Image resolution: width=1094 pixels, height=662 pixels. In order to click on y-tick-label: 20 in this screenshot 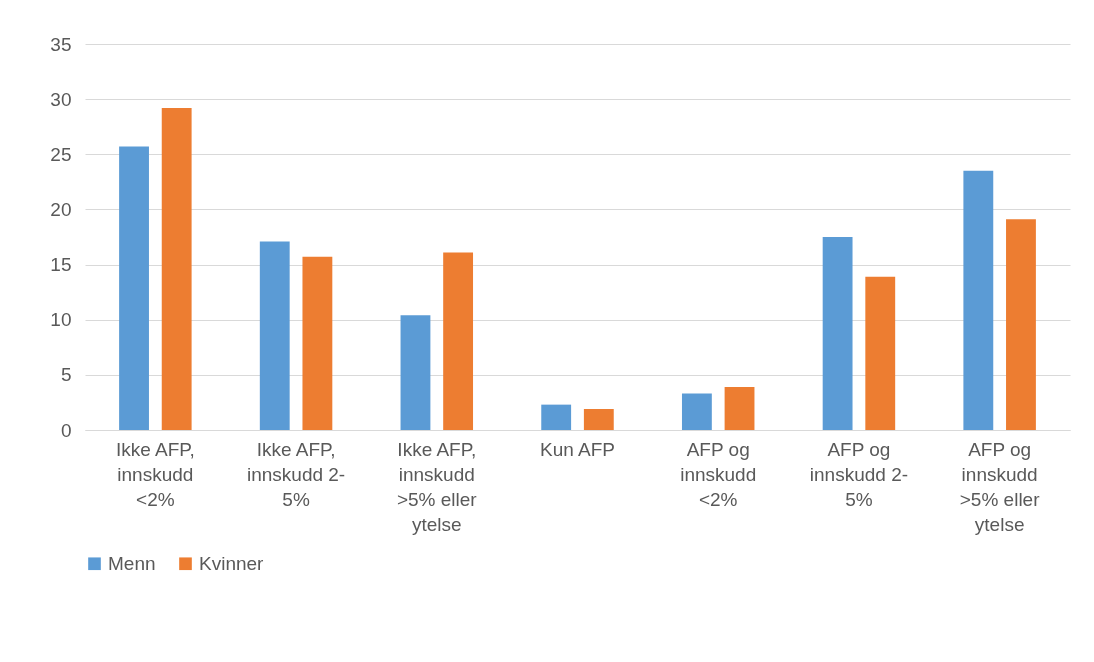, I will do `click(61, 209)`.